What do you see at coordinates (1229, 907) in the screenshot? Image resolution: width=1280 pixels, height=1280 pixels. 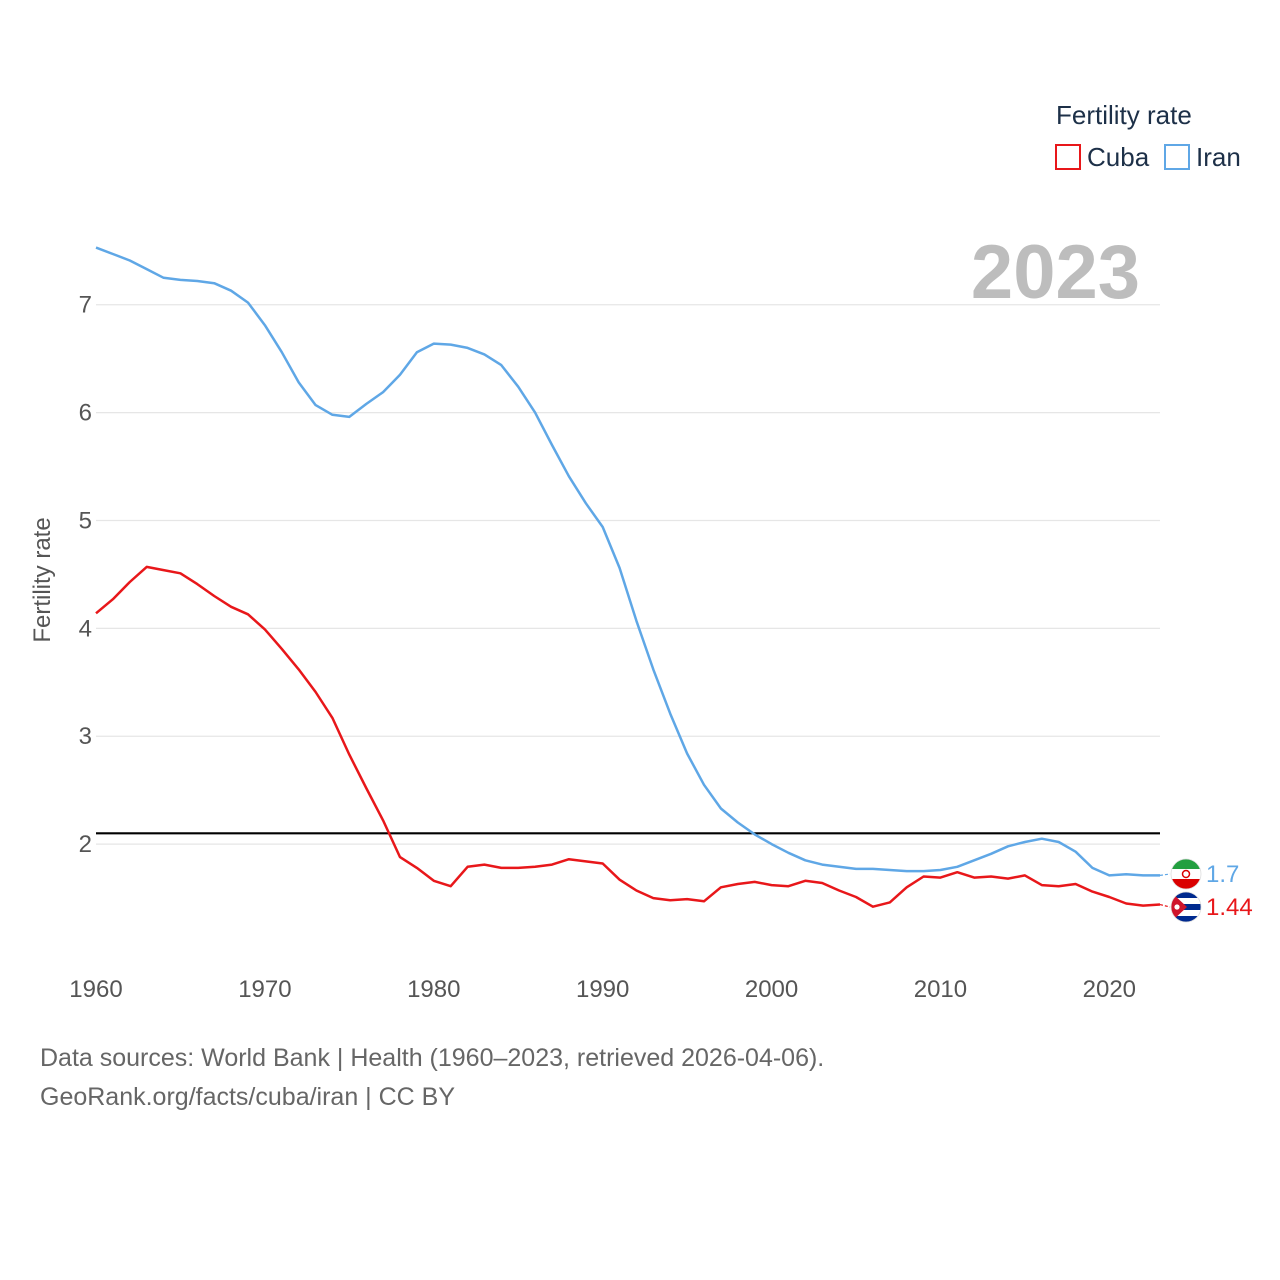 I see `end-value-label-cuba: 1.44` at bounding box center [1229, 907].